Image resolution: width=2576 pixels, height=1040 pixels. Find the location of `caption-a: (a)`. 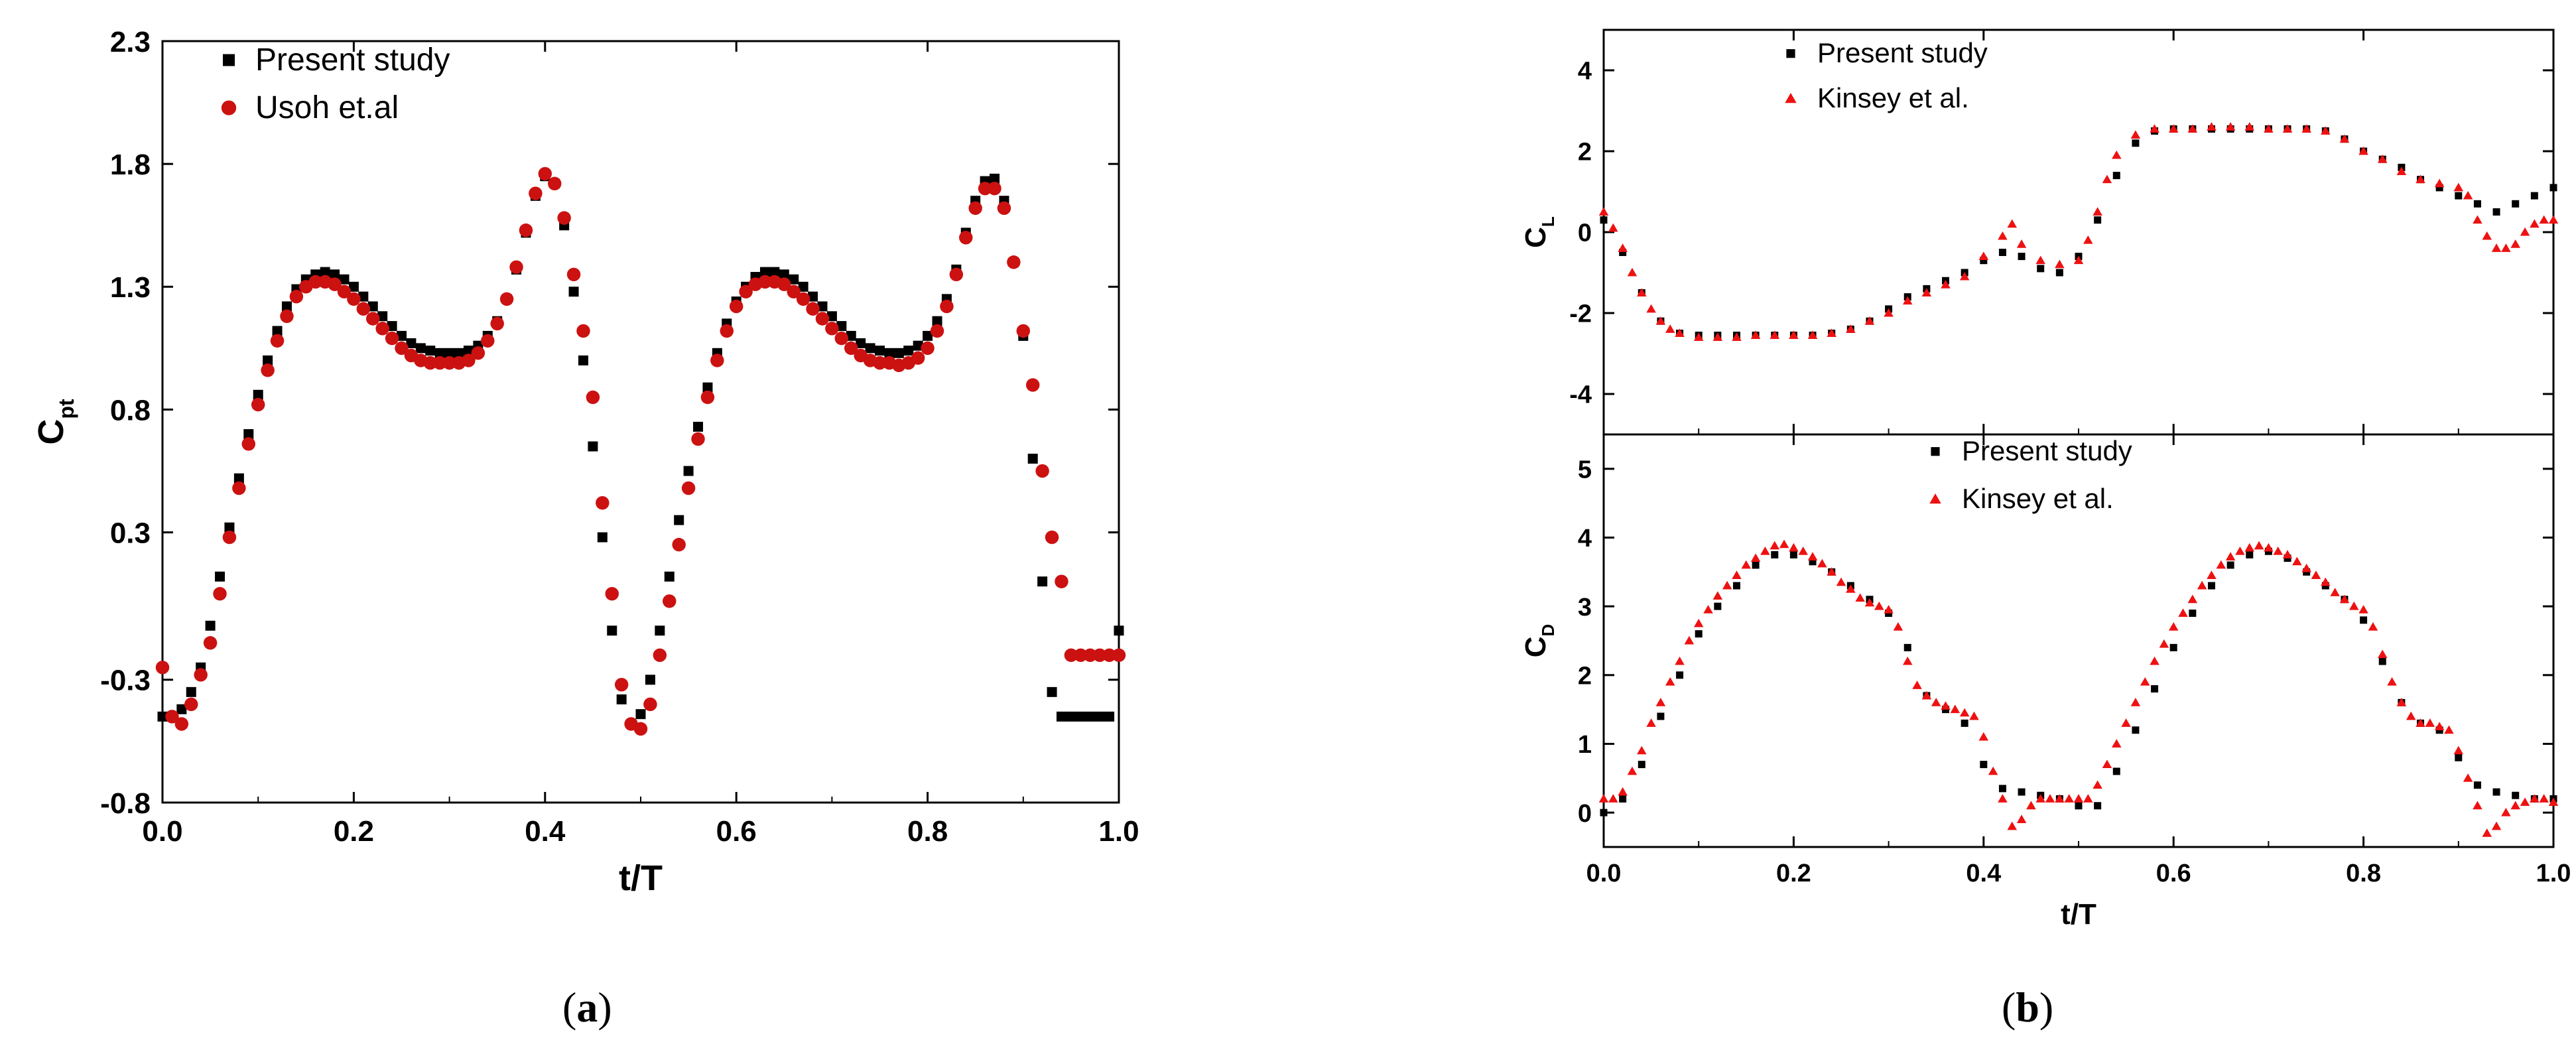

caption-a: (a) is located at coordinates (587, 1007).